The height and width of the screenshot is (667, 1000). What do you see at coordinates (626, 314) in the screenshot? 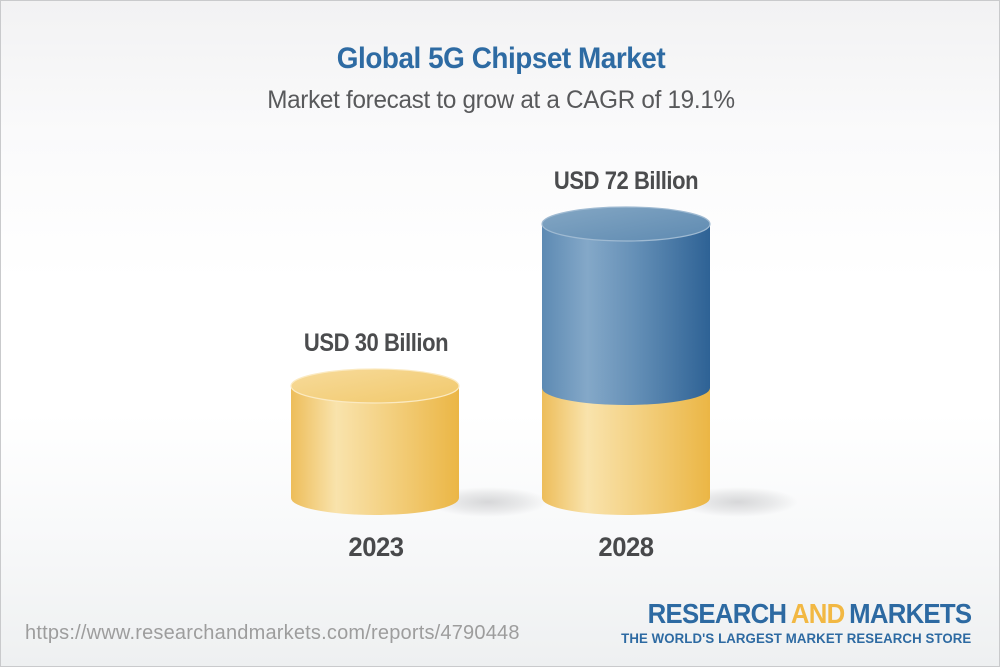
I see `bar-2028-growth-segment` at bounding box center [626, 314].